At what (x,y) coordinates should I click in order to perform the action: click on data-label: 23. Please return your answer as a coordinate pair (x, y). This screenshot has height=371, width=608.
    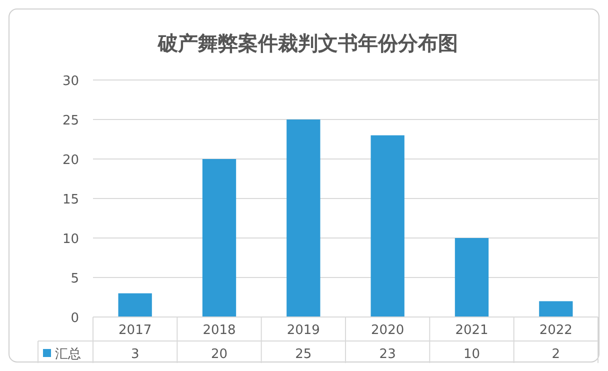
    Looking at the image, I should click on (387, 354).